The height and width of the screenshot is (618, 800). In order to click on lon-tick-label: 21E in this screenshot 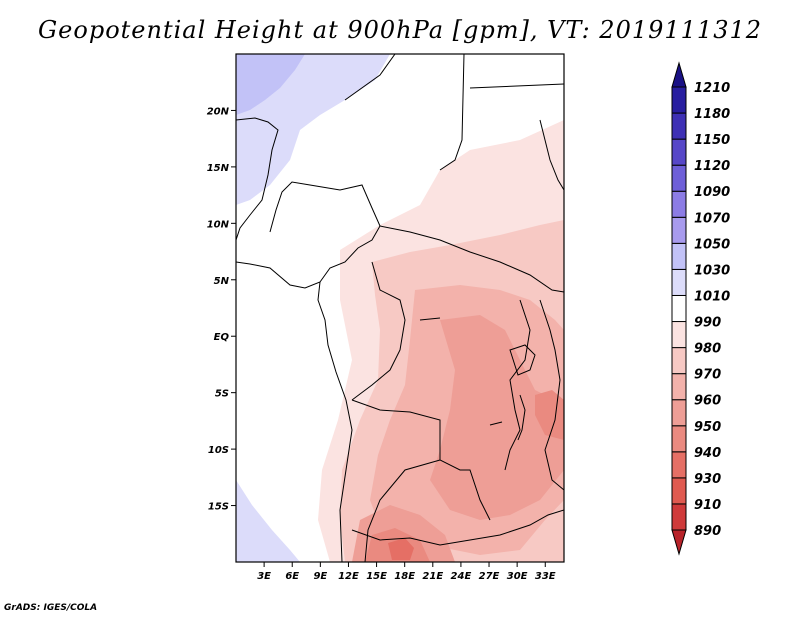, I will do `click(432, 576)`.